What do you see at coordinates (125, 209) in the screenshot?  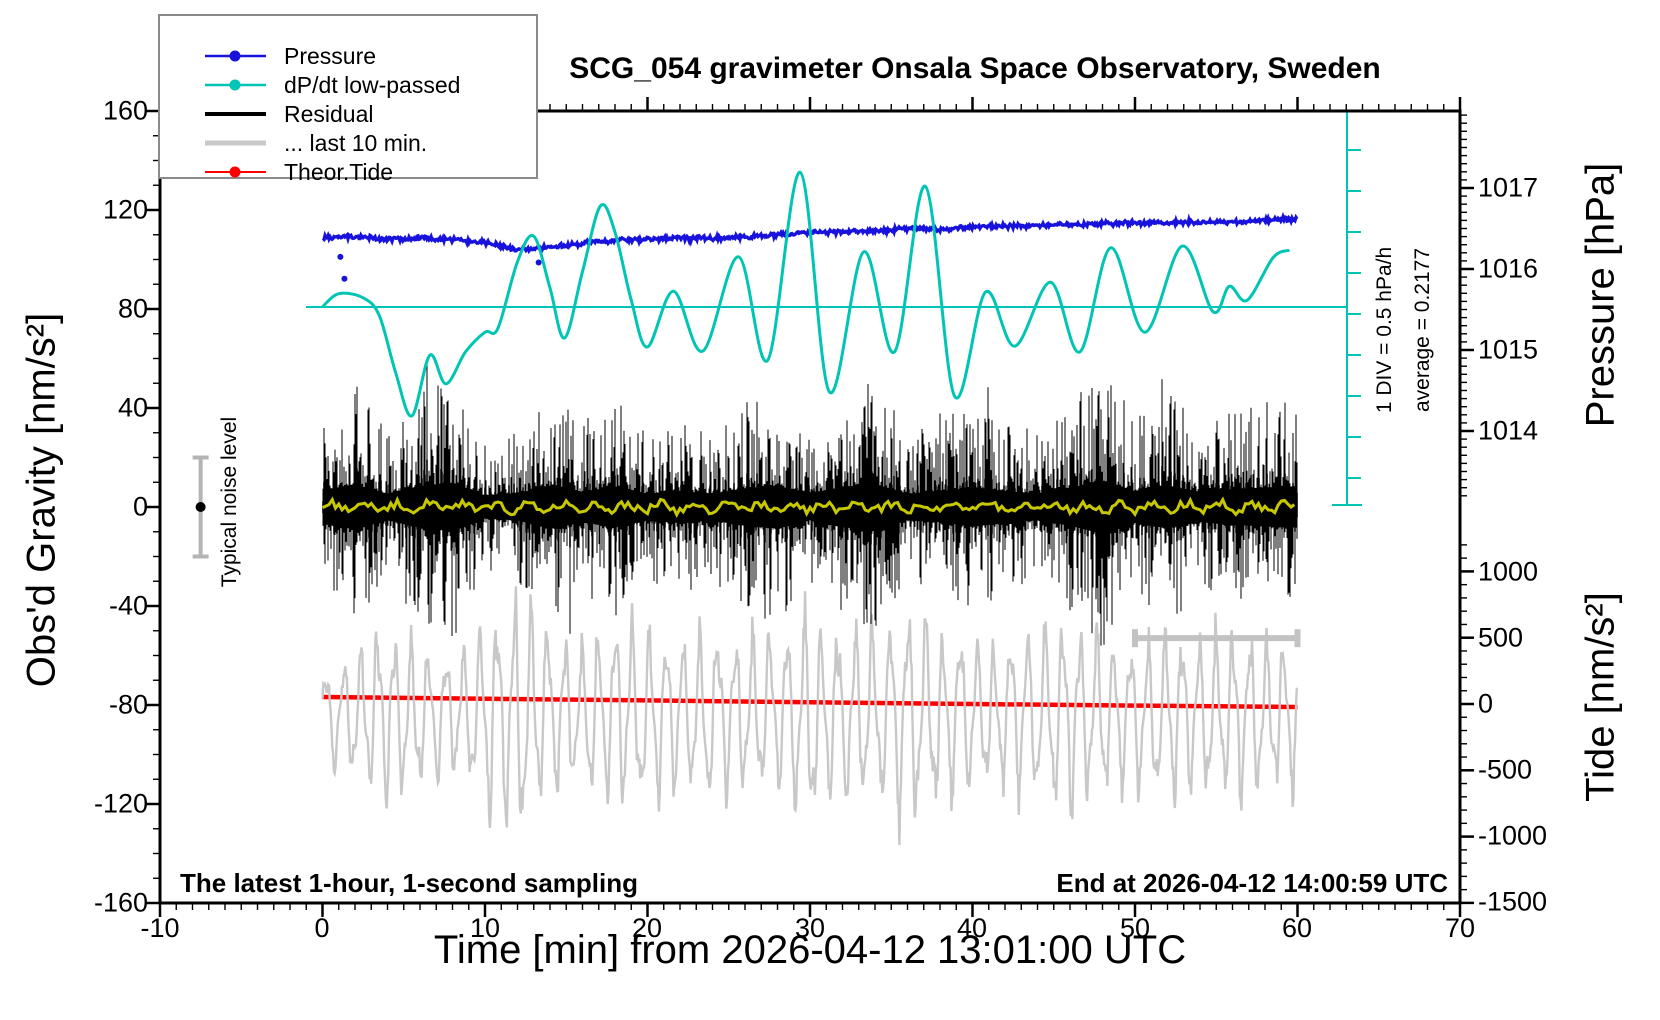 I see `gravity-tick-120: 120` at bounding box center [125, 209].